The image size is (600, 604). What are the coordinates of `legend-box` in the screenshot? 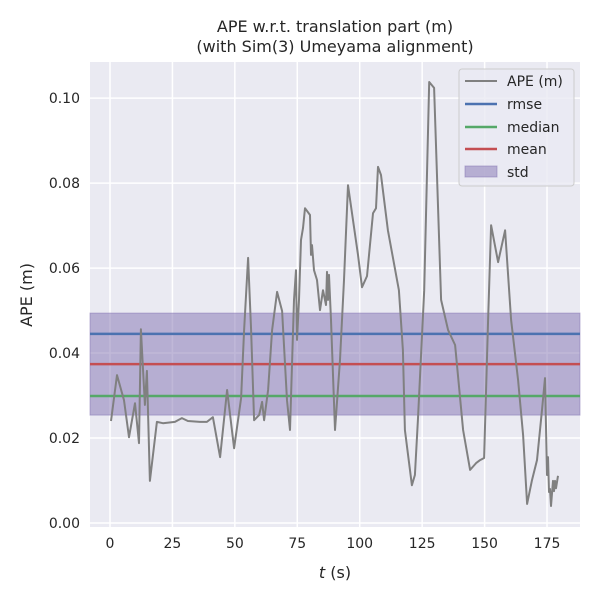 It's located at (516, 127).